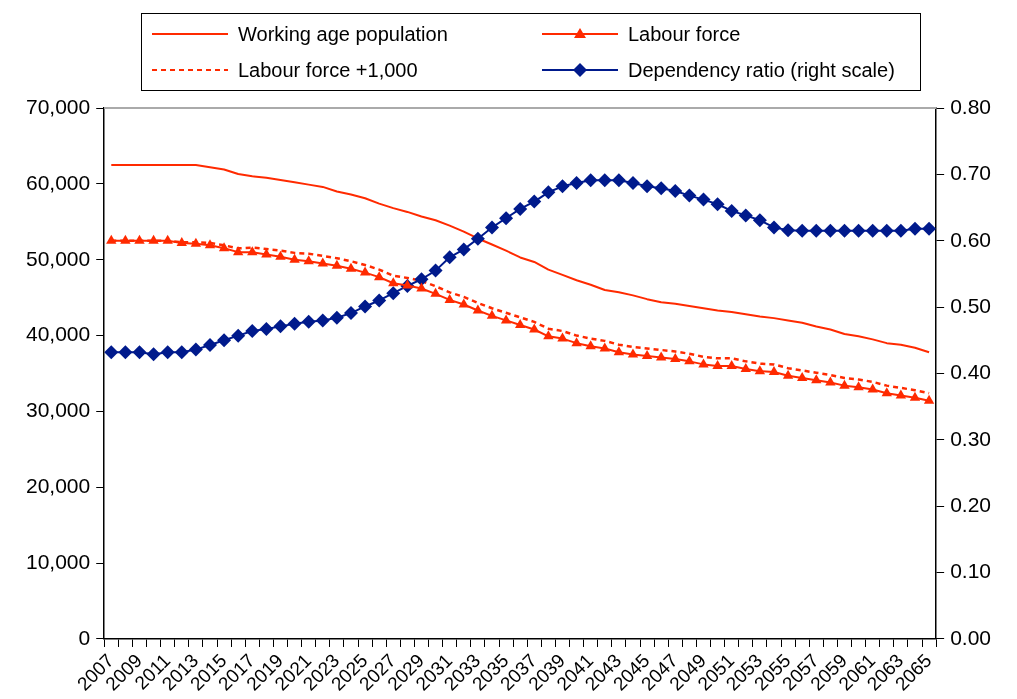 Image resolution: width=1017 pixels, height=699 pixels. I want to click on y-tick-label: 40,000, so click(58, 334).